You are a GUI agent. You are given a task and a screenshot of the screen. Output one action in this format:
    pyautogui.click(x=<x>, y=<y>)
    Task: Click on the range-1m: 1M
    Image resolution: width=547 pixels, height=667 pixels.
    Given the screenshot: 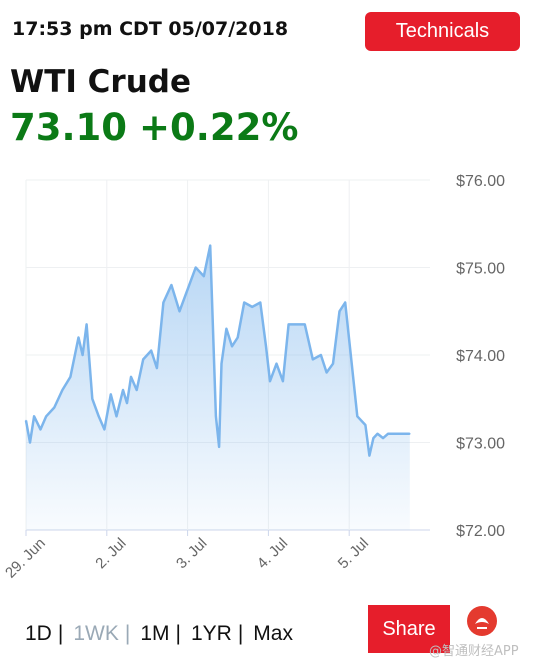 What is the action you would take?
    pyautogui.click(x=155, y=633)
    